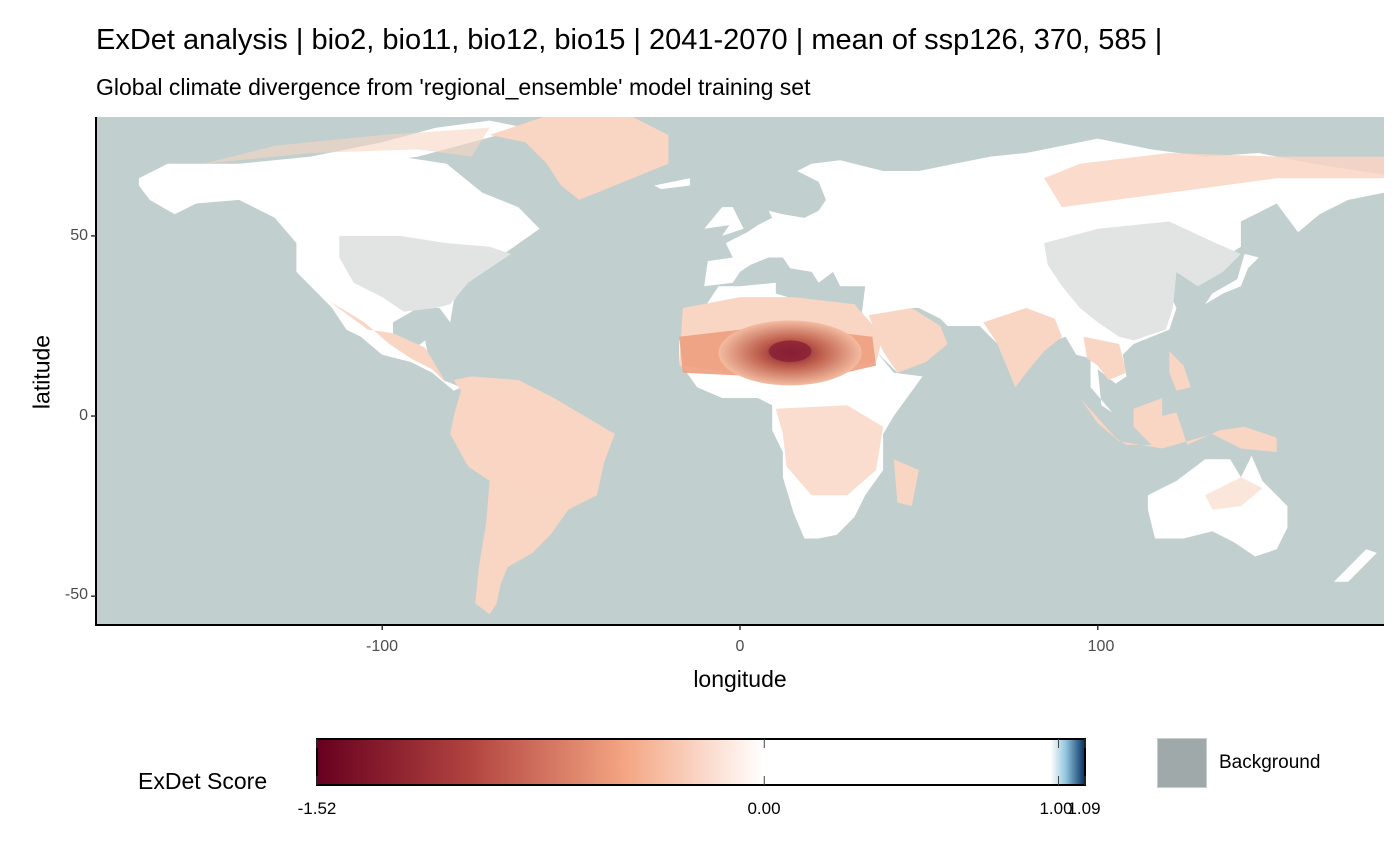 Image resolution: width=1400 pixels, height=865 pixels. Describe the element at coordinates (740, 679) in the screenshot. I see `x-axis-label: longitude` at that location.